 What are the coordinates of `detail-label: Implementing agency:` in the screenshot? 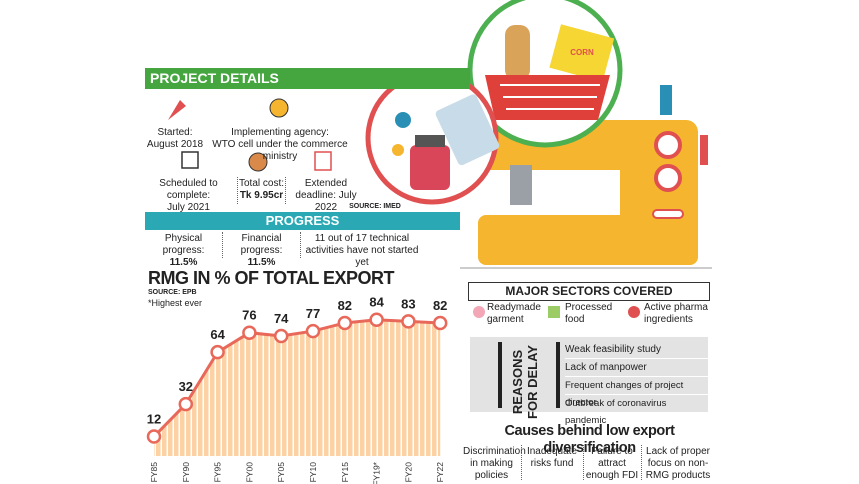 It's located at (280, 132).